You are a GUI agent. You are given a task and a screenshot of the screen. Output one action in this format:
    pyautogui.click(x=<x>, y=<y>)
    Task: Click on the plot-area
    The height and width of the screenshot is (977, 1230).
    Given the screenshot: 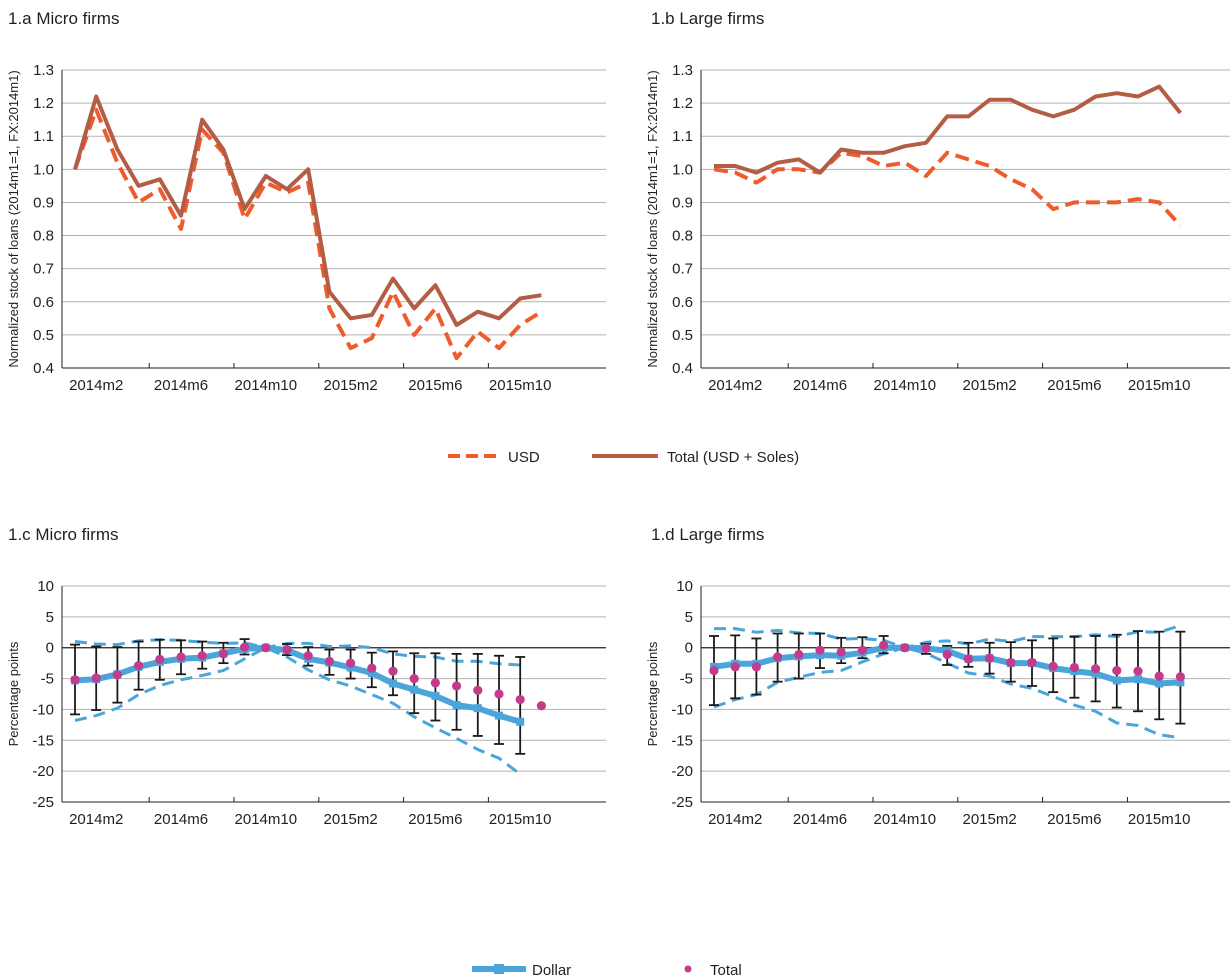 What is the action you would take?
    pyautogui.click(x=308, y=707)
    